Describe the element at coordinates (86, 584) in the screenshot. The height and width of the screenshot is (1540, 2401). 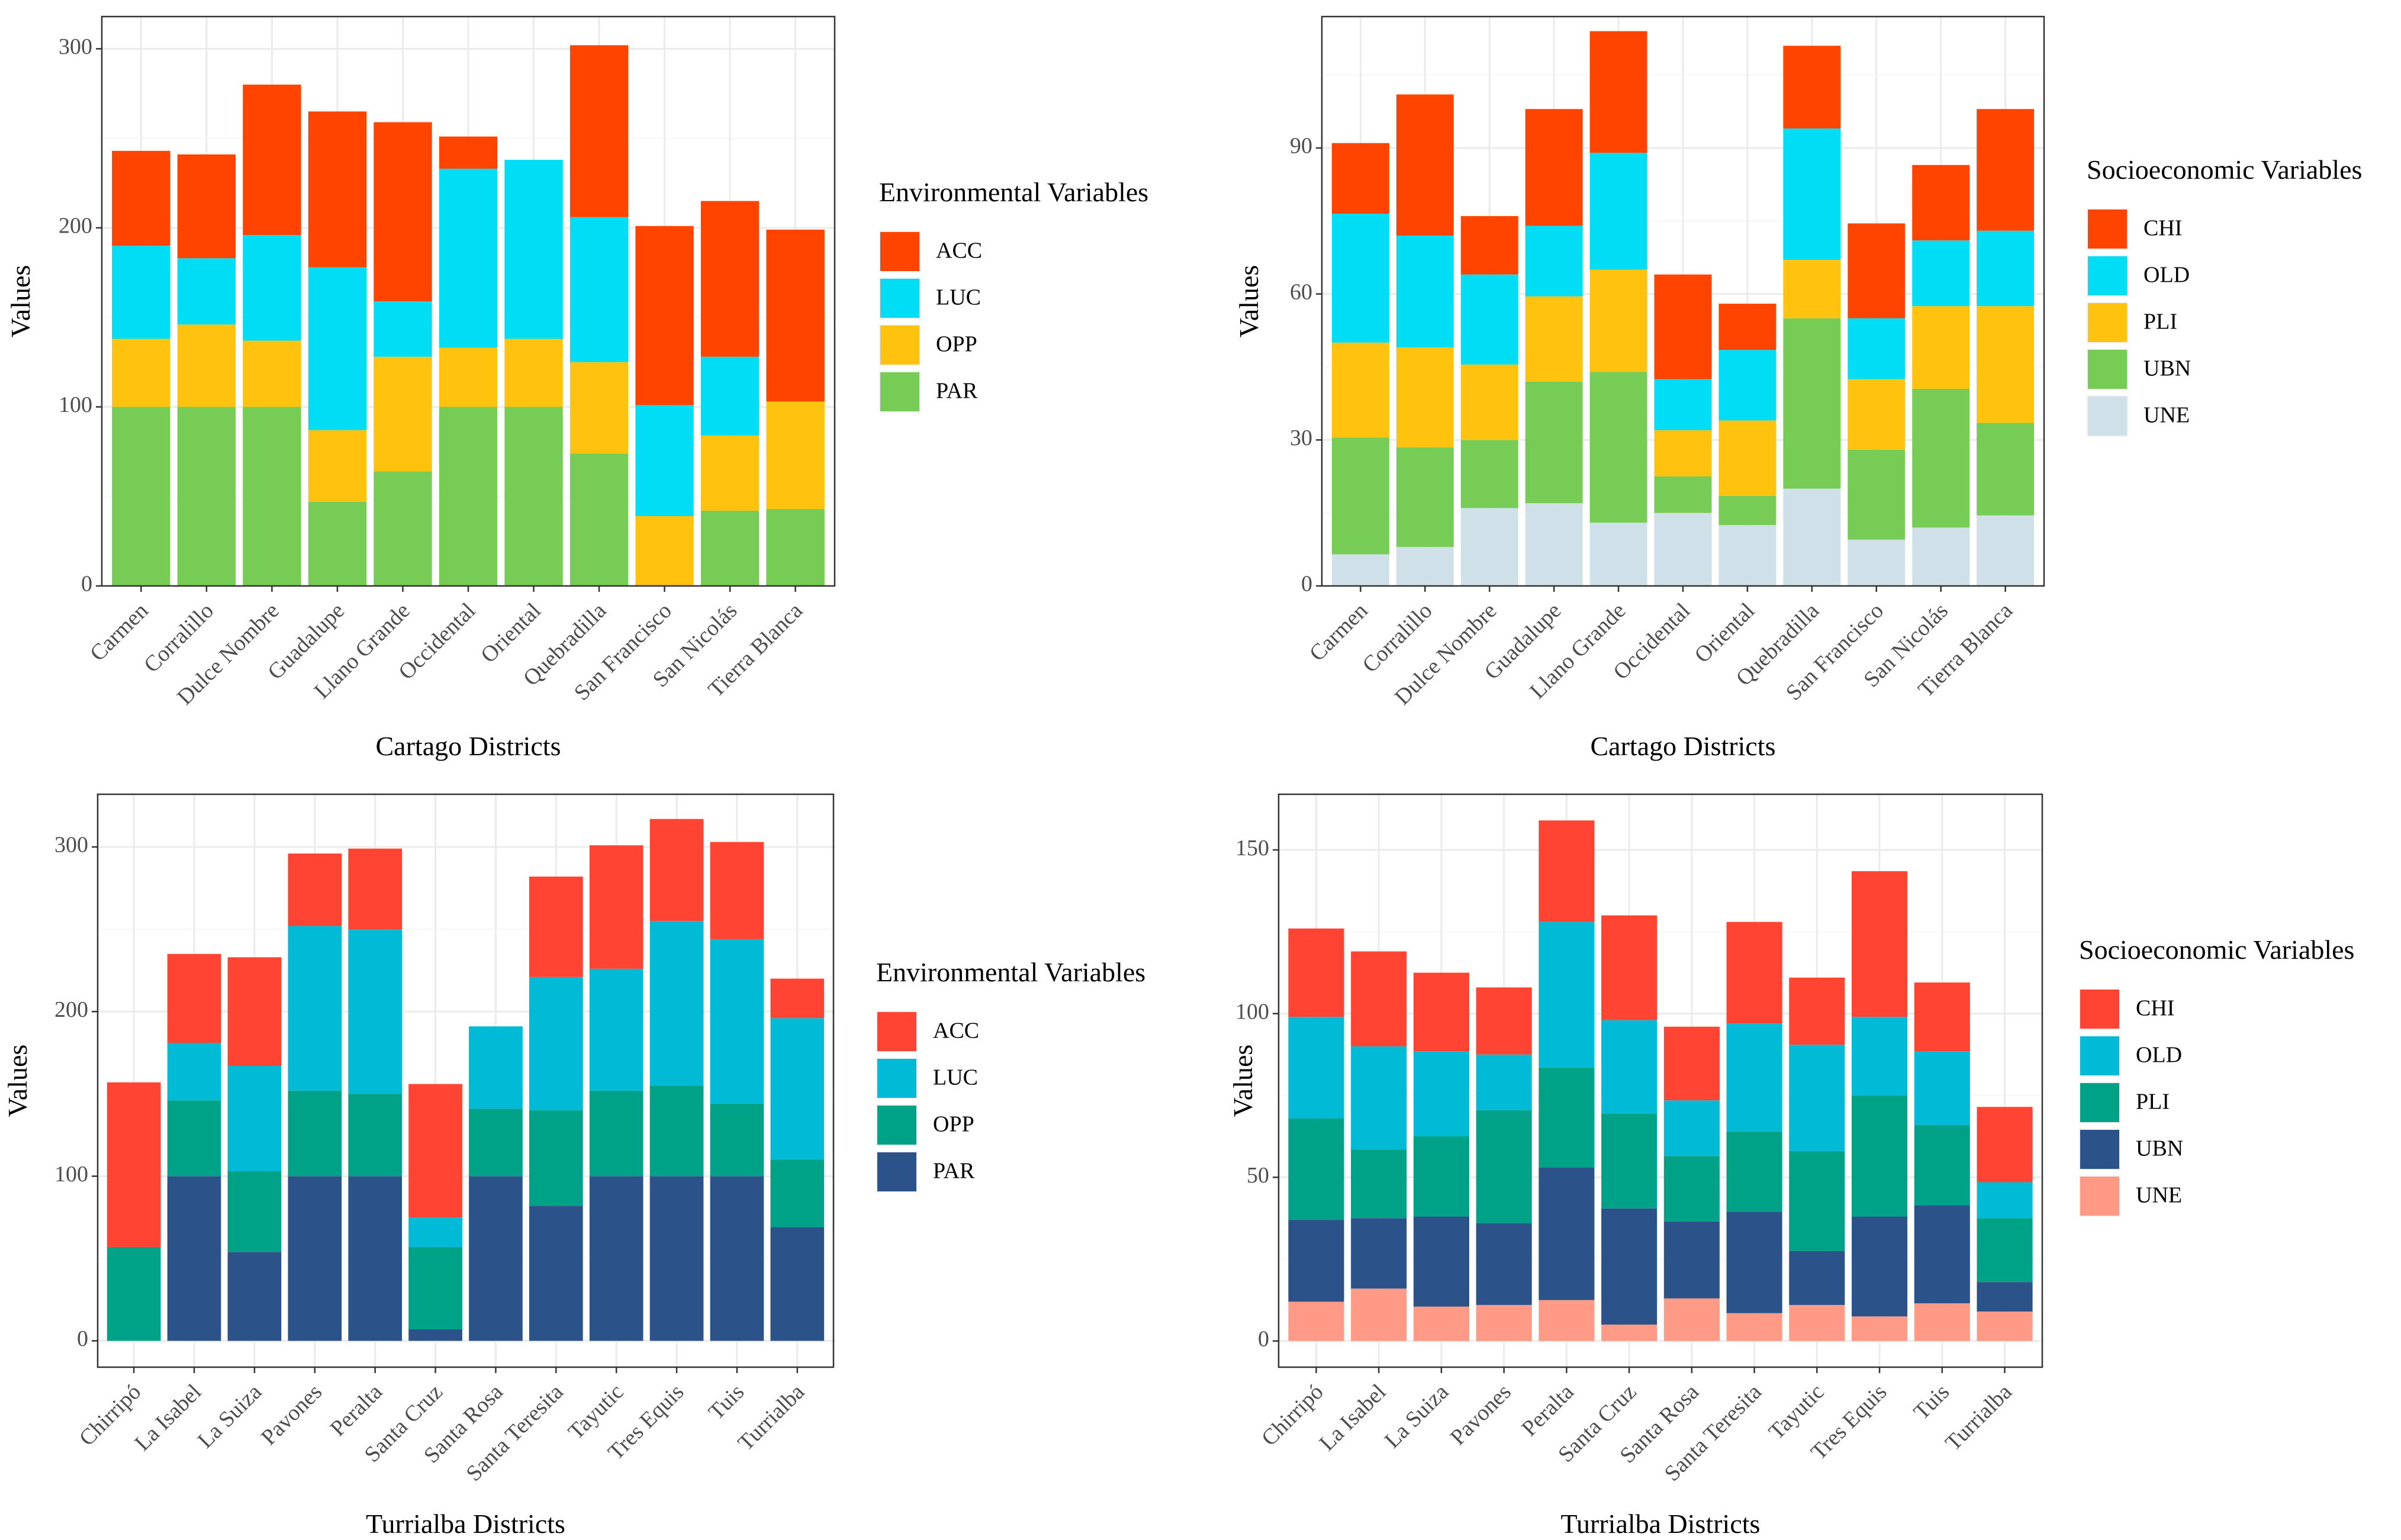
I see `y-tick-label: 0` at that location.